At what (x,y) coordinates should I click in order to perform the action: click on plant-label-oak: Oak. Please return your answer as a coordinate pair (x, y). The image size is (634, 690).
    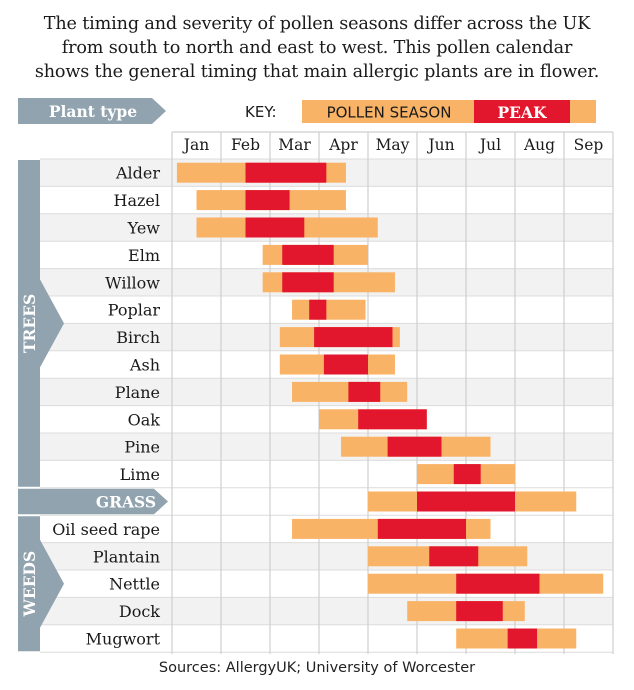
    Looking at the image, I should click on (144, 419).